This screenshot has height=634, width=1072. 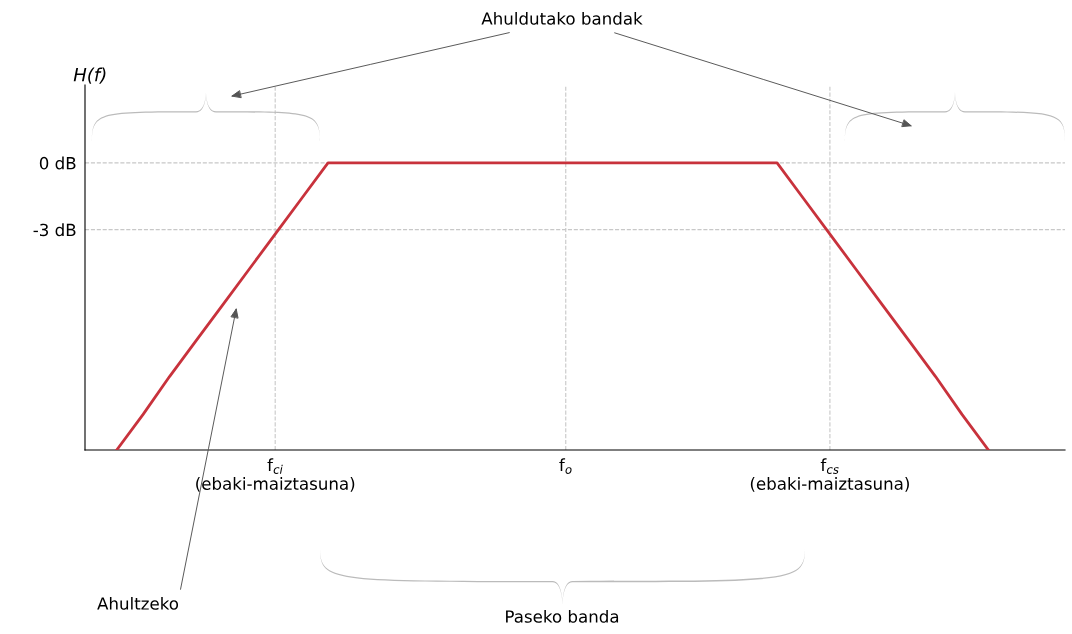 I want to click on y-tick-label: -3 dB, so click(x=54, y=230).